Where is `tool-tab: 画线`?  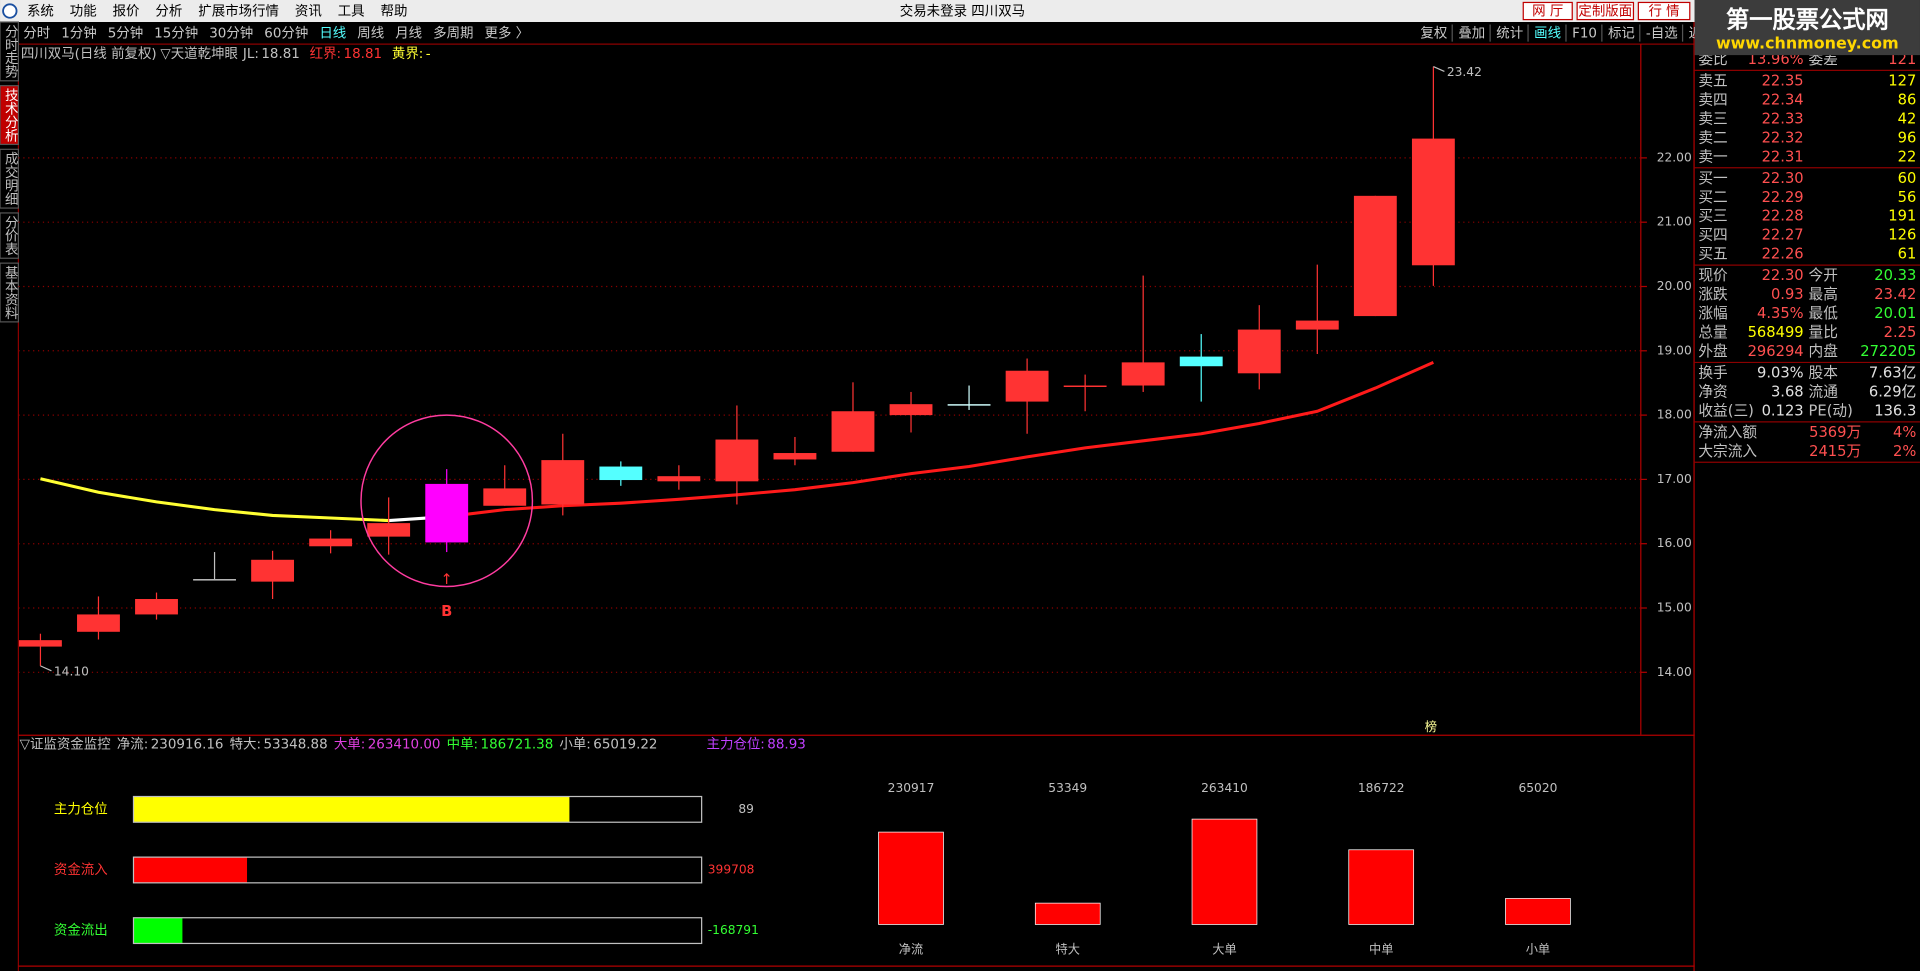 tool-tab: 画线 is located at coordinates (1547, 34).